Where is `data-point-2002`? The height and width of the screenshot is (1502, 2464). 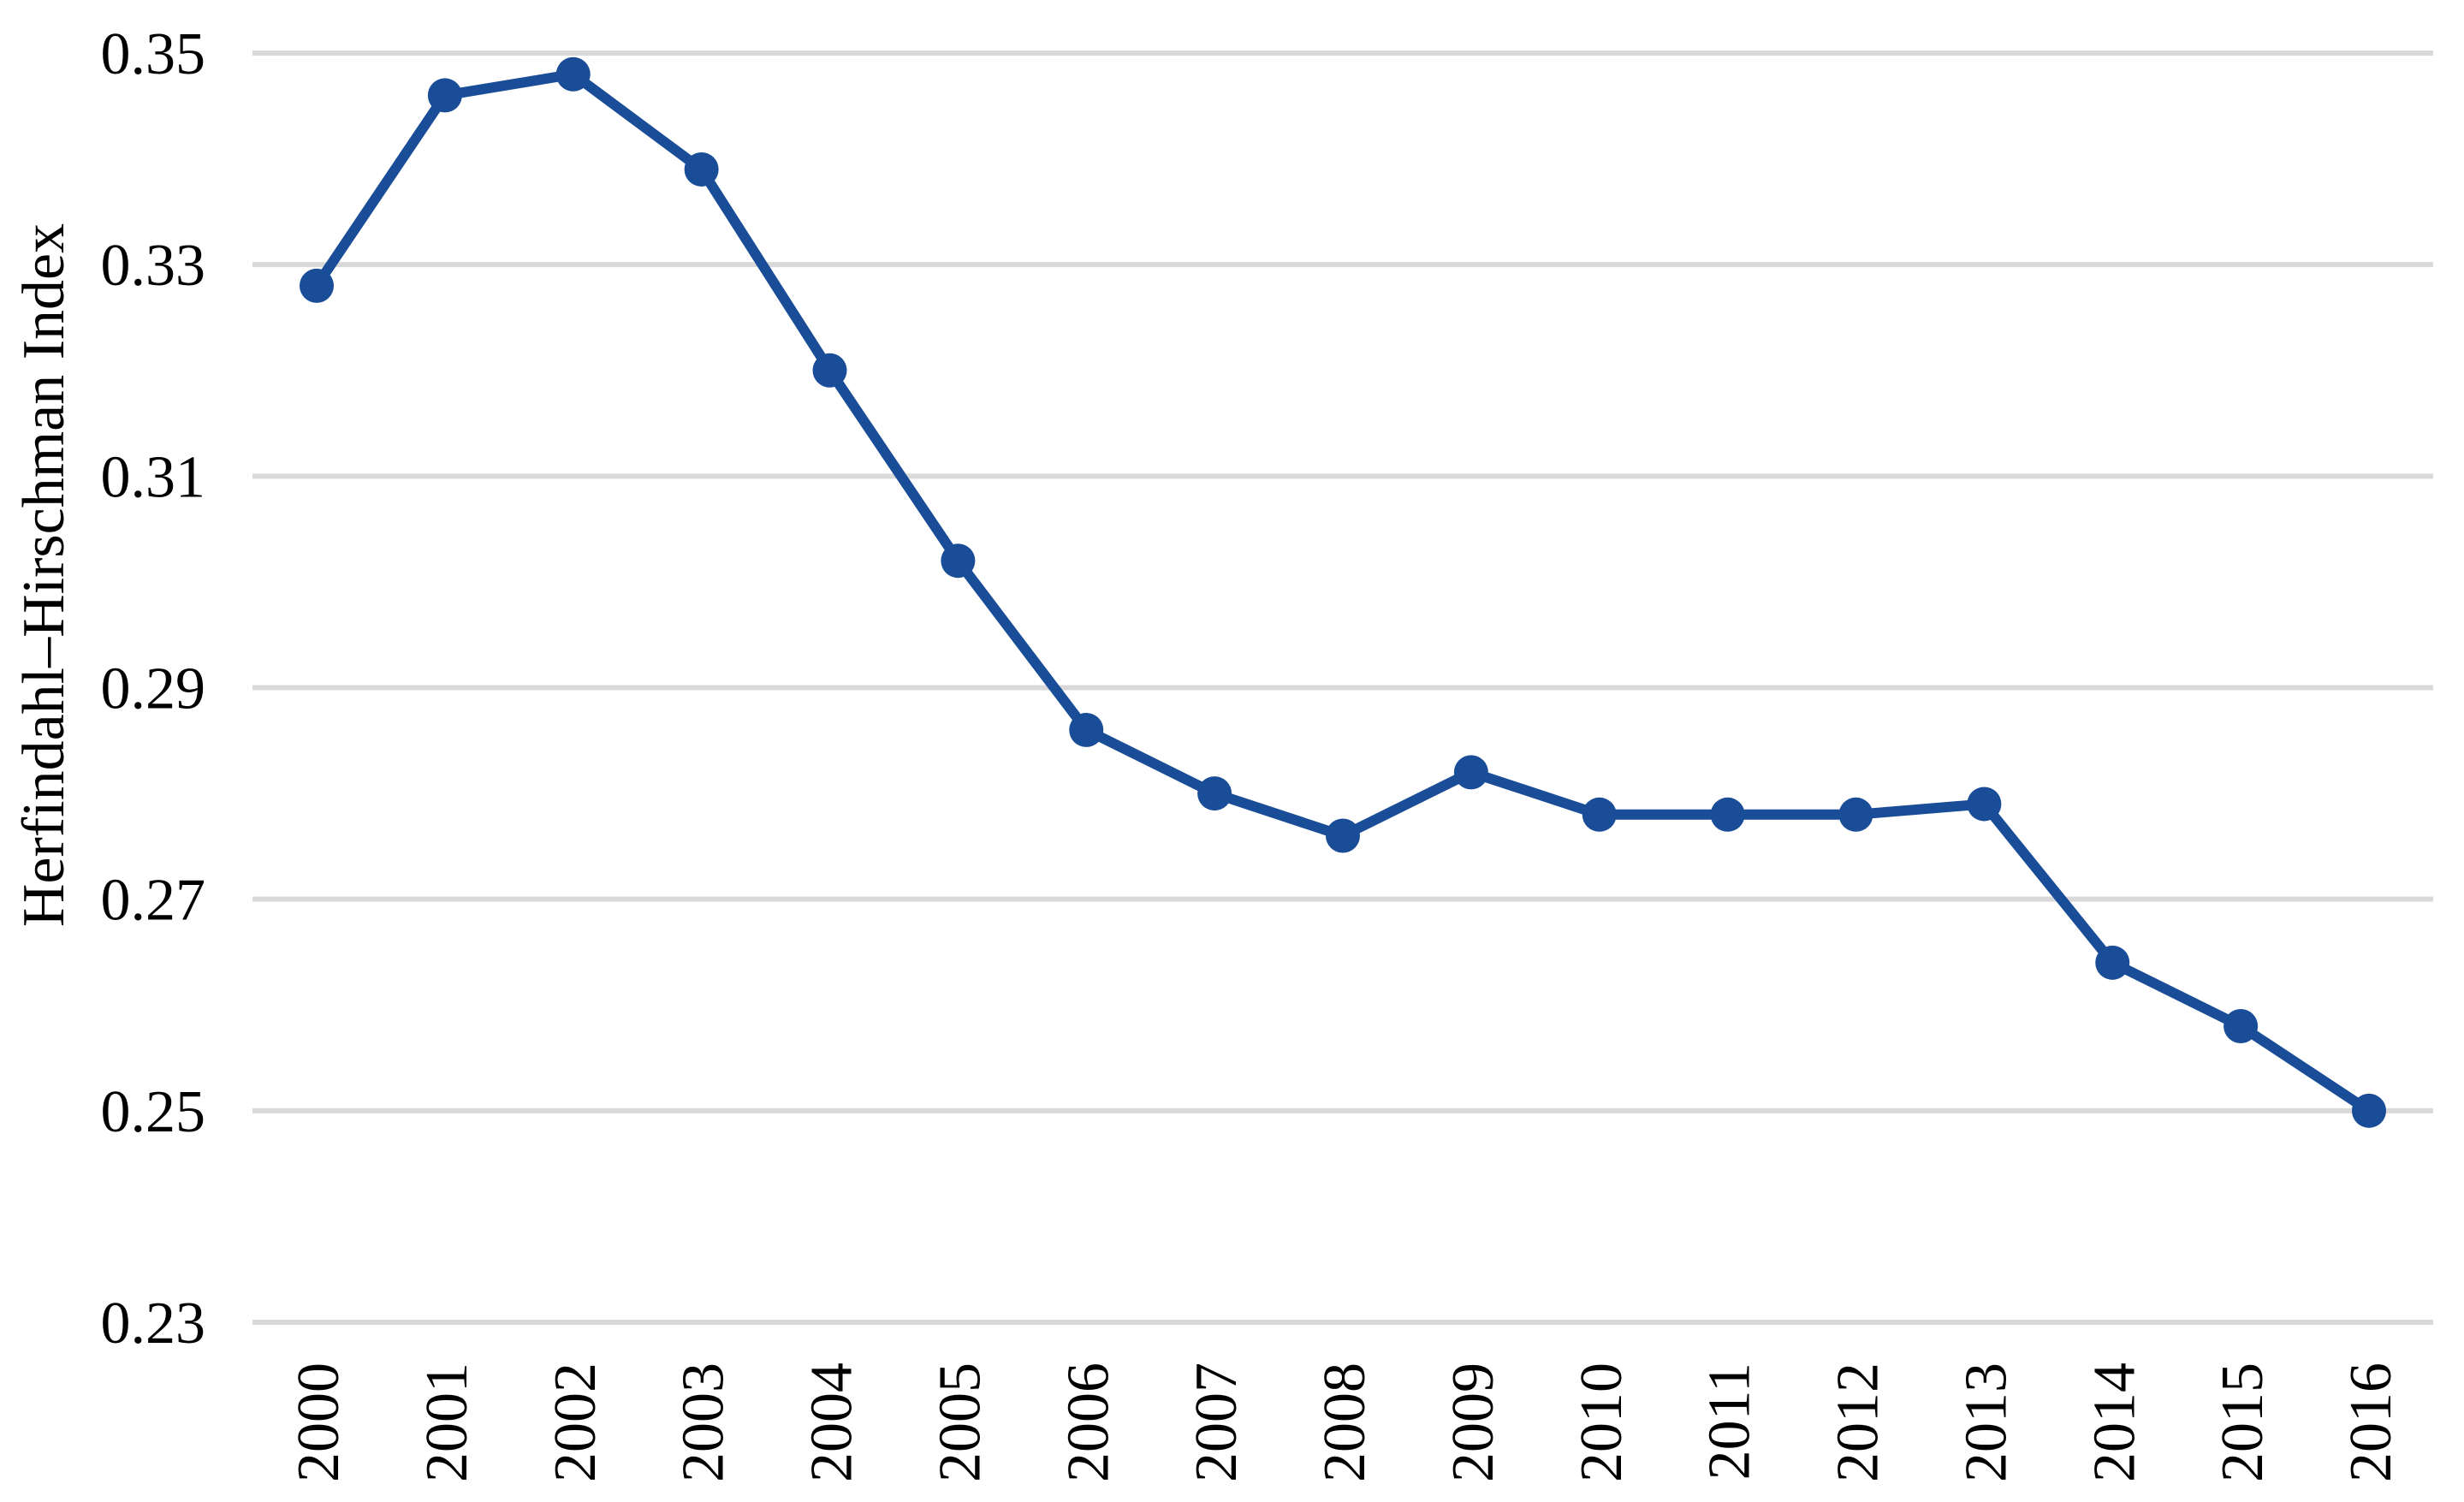
data-point-2002 is located at coordinates (573, 74).